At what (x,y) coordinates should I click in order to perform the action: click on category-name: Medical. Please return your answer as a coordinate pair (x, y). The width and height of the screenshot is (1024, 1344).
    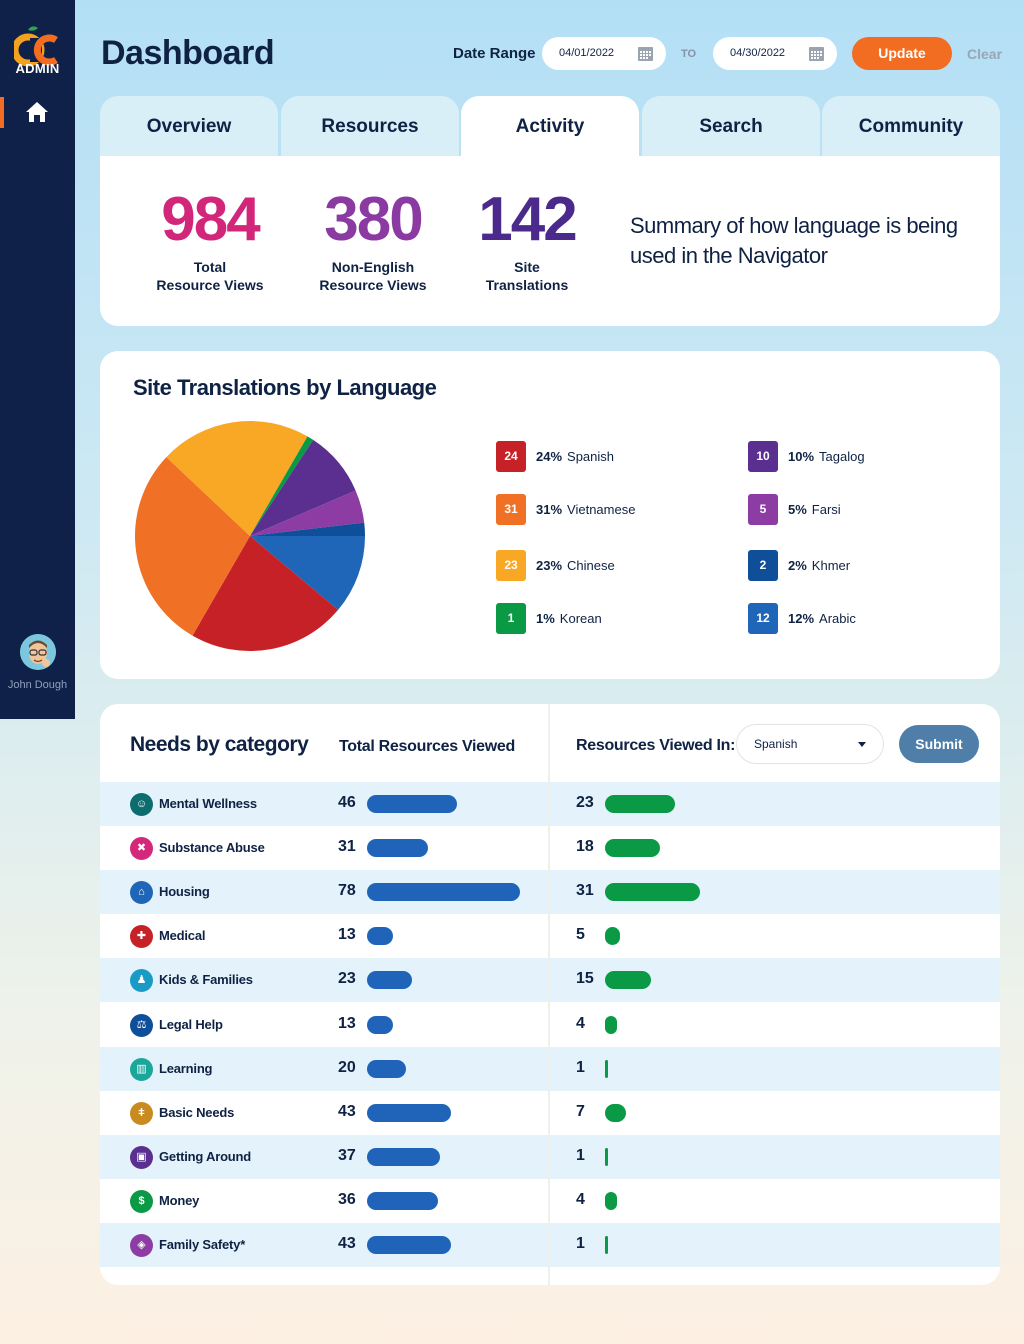
    Looking at the image, I should click on (182, 936).